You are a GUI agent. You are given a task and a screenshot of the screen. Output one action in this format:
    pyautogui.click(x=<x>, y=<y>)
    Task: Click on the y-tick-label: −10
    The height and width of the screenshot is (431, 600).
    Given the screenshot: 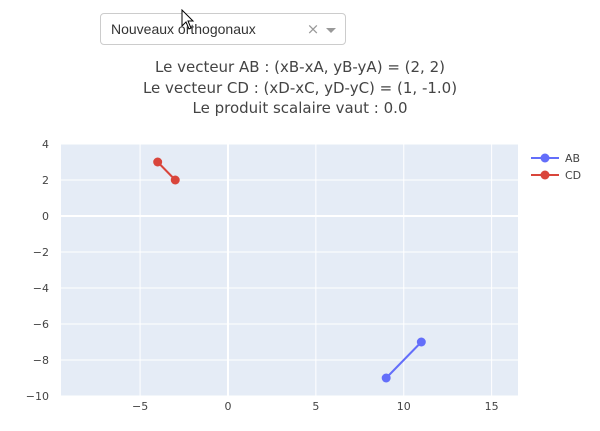 What is the action you would take?
    pyautogui.click(x=37, y=396)
    